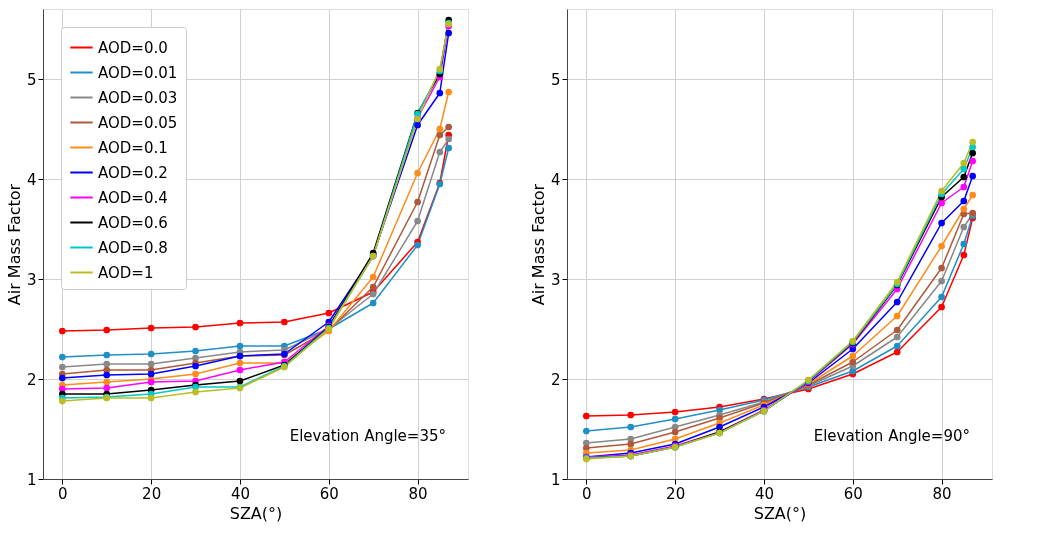 This screenshot has height=558, width=1051. What do you see at coordinates (133, 47) in the screenshot?
I see `legend-label: AOD=0.0` at bounding box center [133, 47].